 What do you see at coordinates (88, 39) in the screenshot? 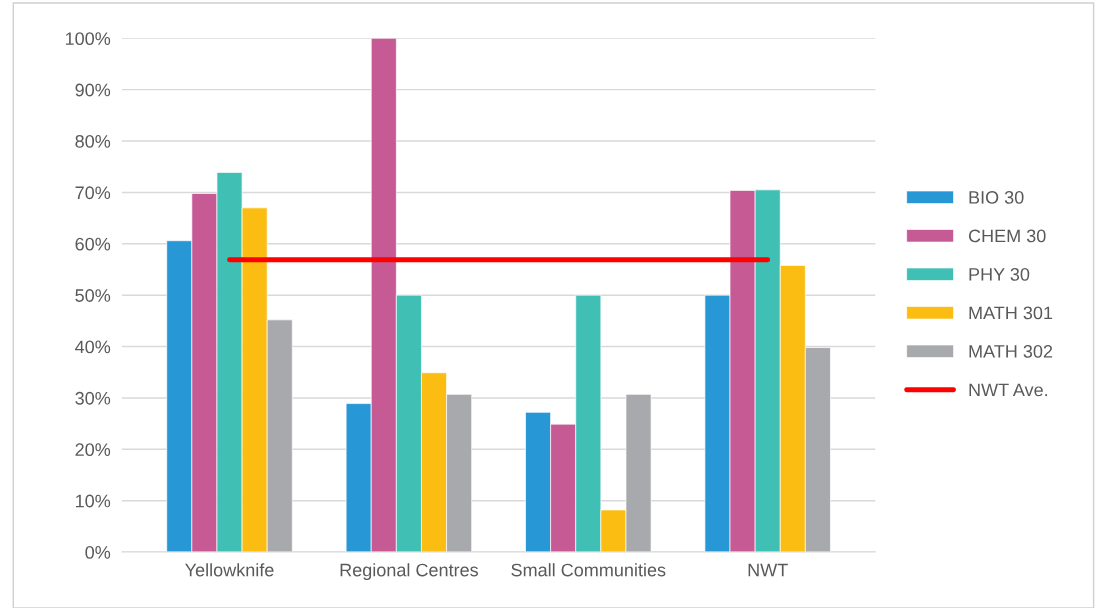
I see `y-tick-label: 100%` at bounding box center [88, 39].